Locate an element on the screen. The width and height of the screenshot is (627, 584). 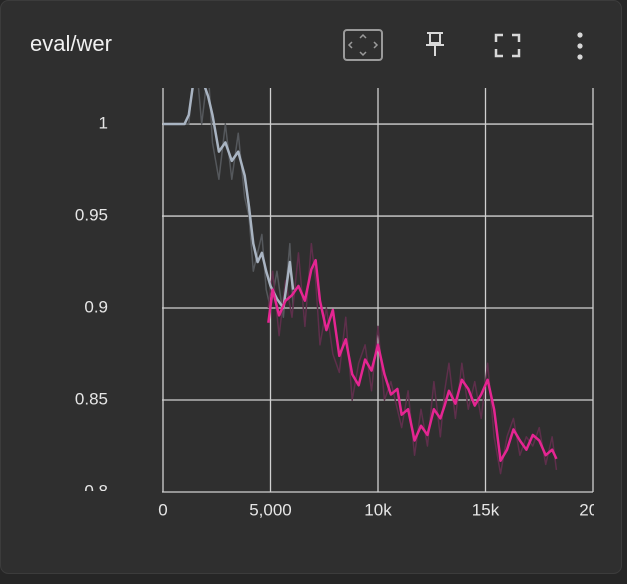
x-tick-label: 10k is located at coordinates (378, 509).